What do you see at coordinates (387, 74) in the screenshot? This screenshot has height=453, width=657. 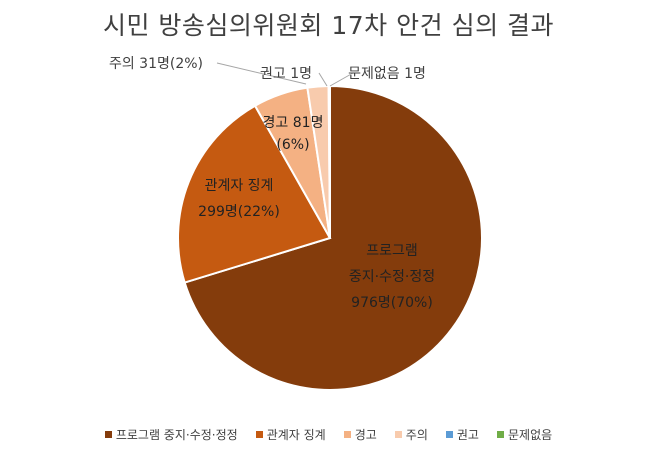 I see `data-label-6: 문제없음 1명` at bounding box center [387, 74].